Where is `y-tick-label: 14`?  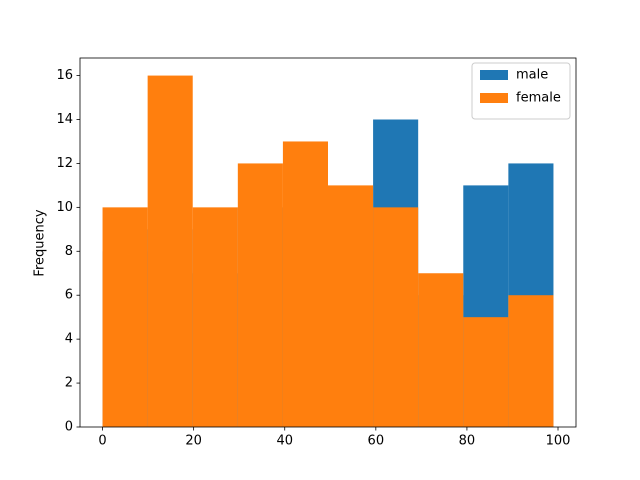 y-tick-label: 14 is located at coordinates (64, 119).